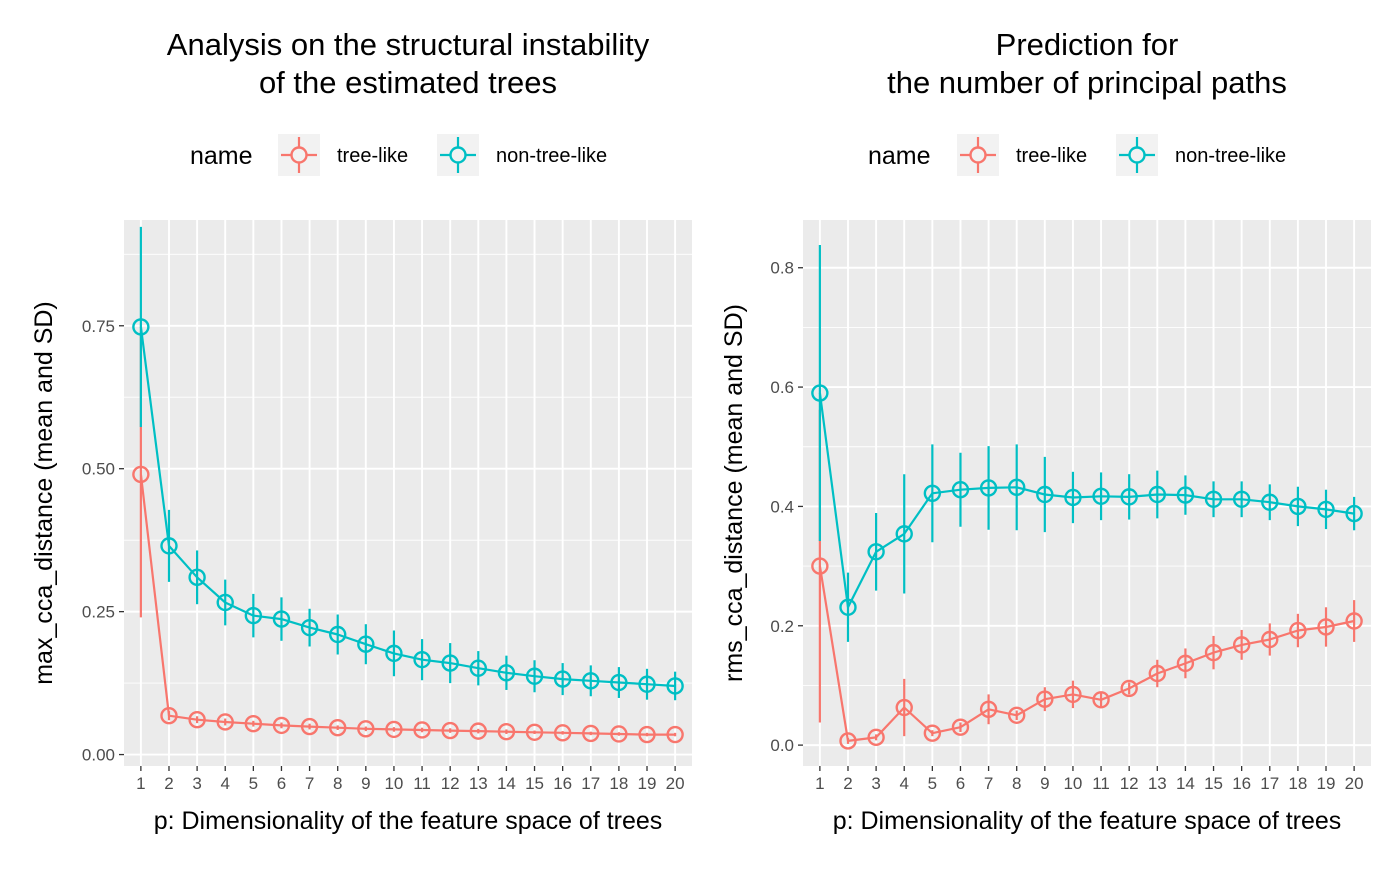  What do you see at coordinates (590, 783) in the screenshot?
I see `x-tick-label: 17` at bounding box center [590, 783].